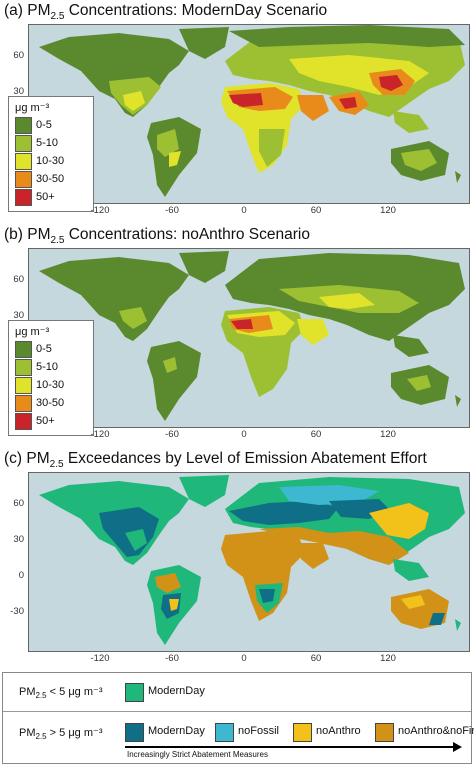 The width and height of the screenshot is (474, 764). I want to click on abatement-arrow-label: Increasingly Strict Abatement Measures, so click(197, 754).